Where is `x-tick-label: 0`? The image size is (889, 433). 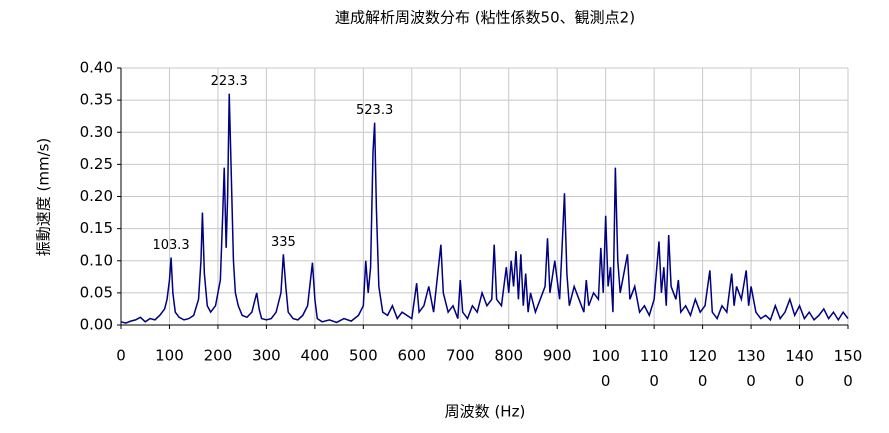 x-tick-label: 0 is located at coordinates (121, 356).